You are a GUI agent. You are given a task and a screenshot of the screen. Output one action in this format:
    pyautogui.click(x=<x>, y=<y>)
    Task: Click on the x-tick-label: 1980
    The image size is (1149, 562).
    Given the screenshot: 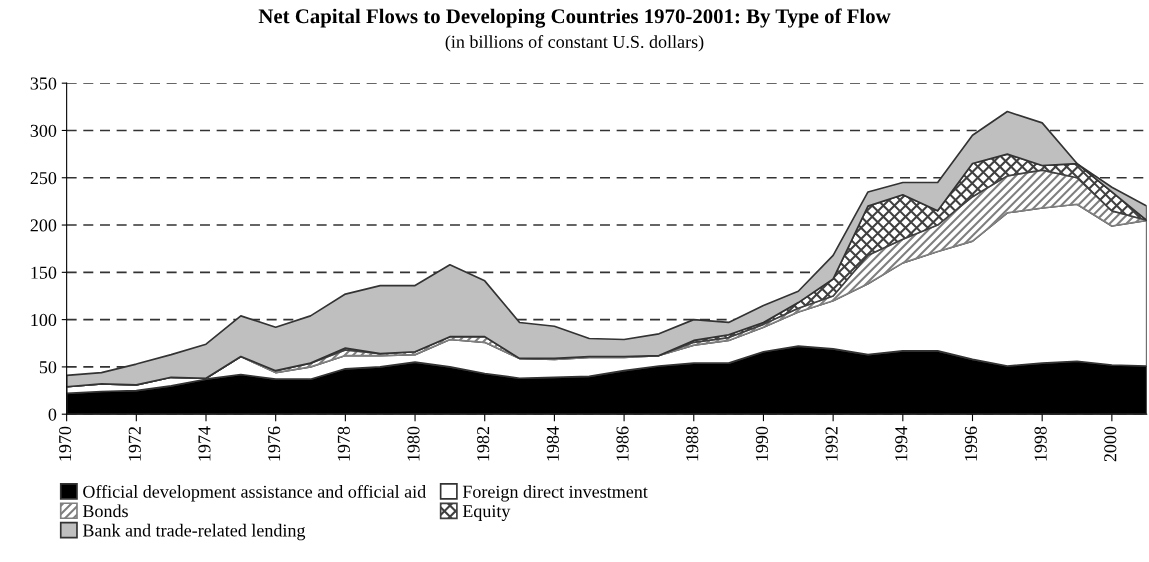 What is the action you would take?
    pyautogui.click(x=413, y=443)
    